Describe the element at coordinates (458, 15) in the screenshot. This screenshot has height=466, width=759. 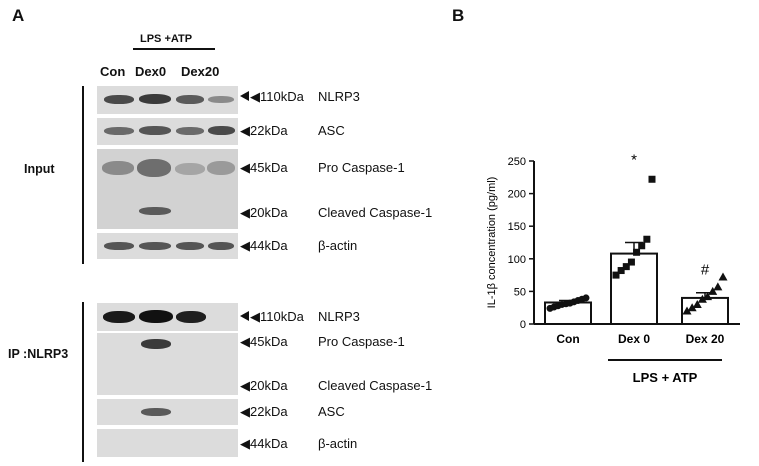
I see `panel-b-label: B` at that location.